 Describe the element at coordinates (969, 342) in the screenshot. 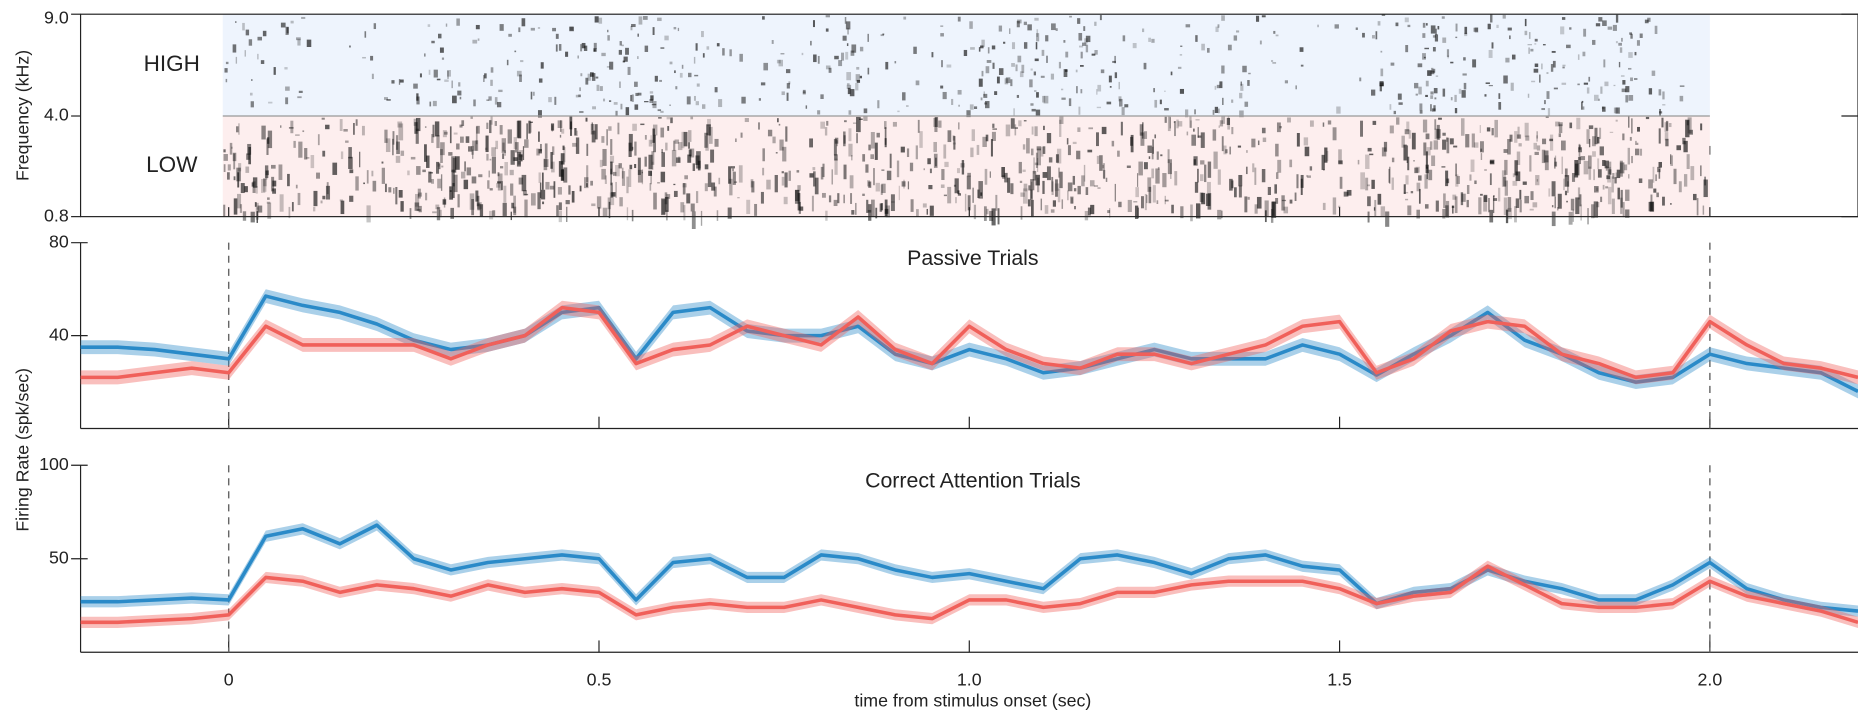

I see `error-band` at that location.